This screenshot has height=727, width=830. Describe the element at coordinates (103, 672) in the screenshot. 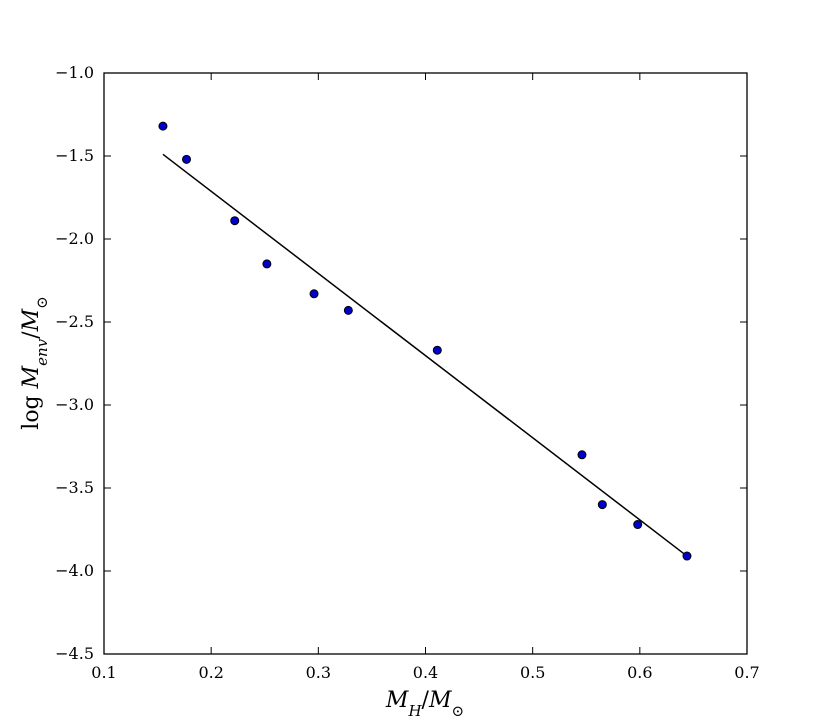

I see `x-tick-label: 0.1` at that location.